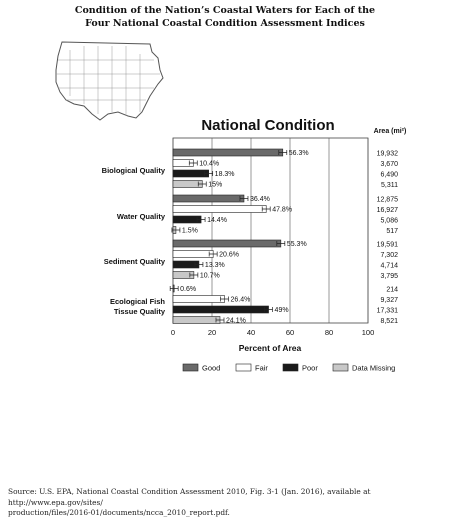  I want to click on area-value: 19,591, so click(388, 245).